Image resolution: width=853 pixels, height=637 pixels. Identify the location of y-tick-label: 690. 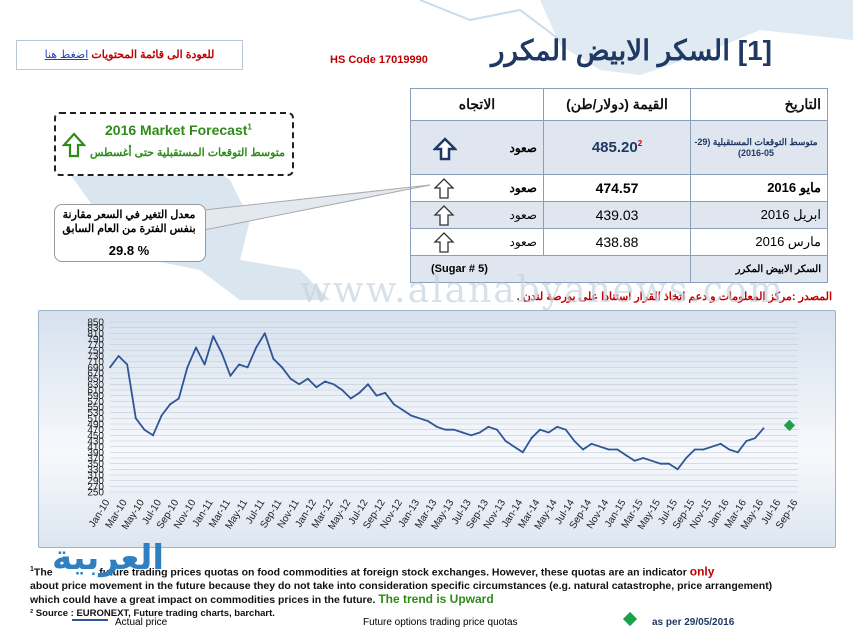
(95, 368).